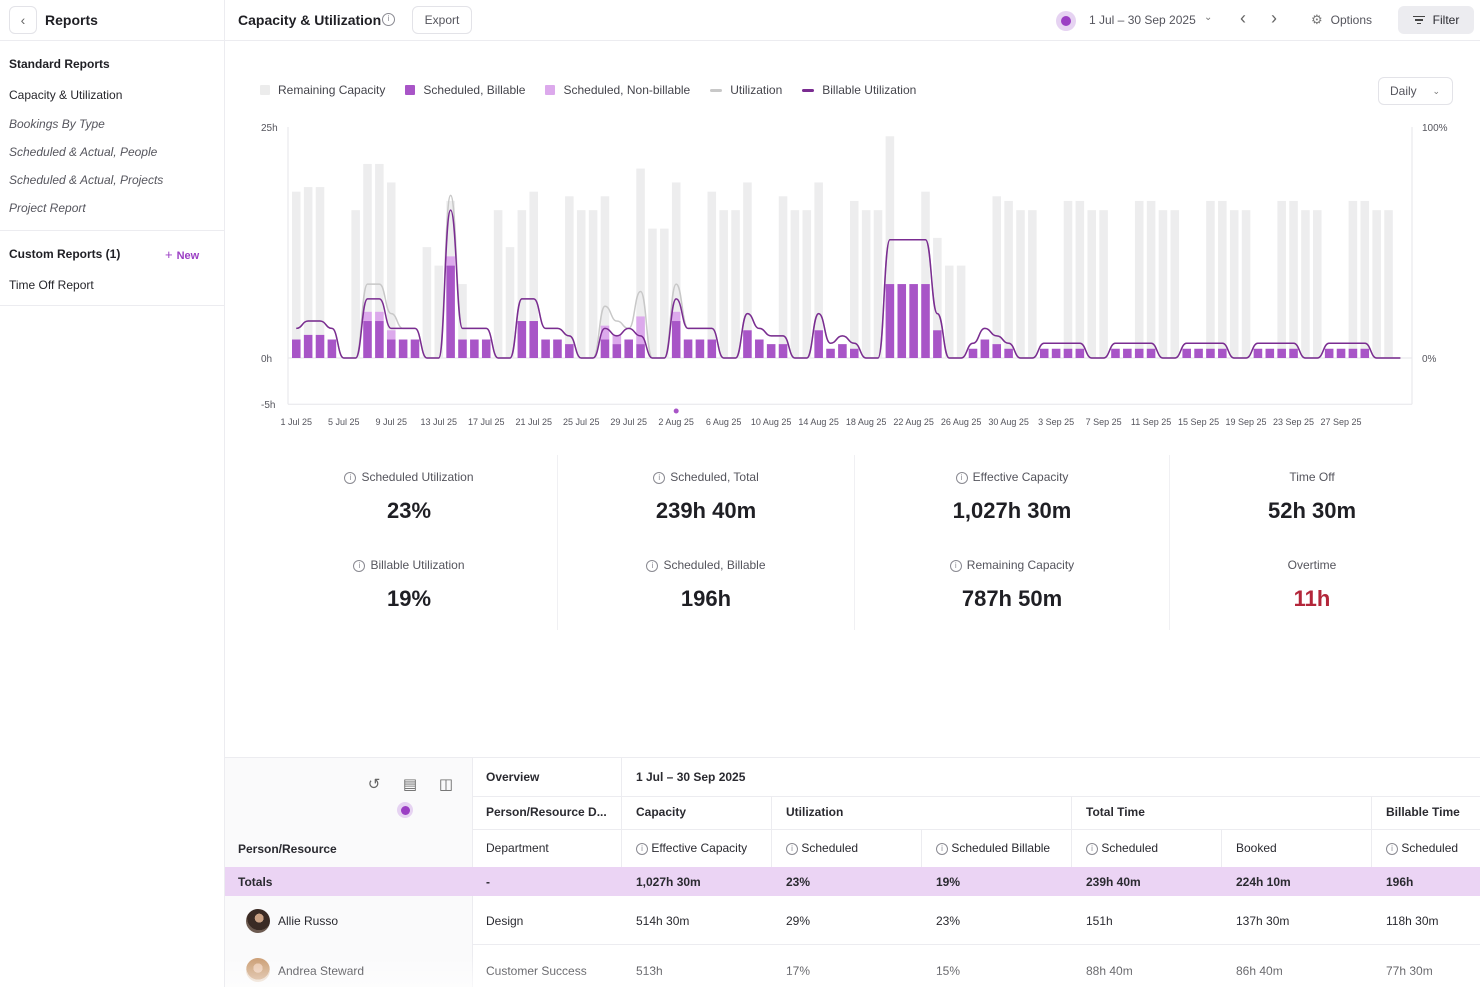  I want to click on previous-period-button: ‹, so click(1243, 18).